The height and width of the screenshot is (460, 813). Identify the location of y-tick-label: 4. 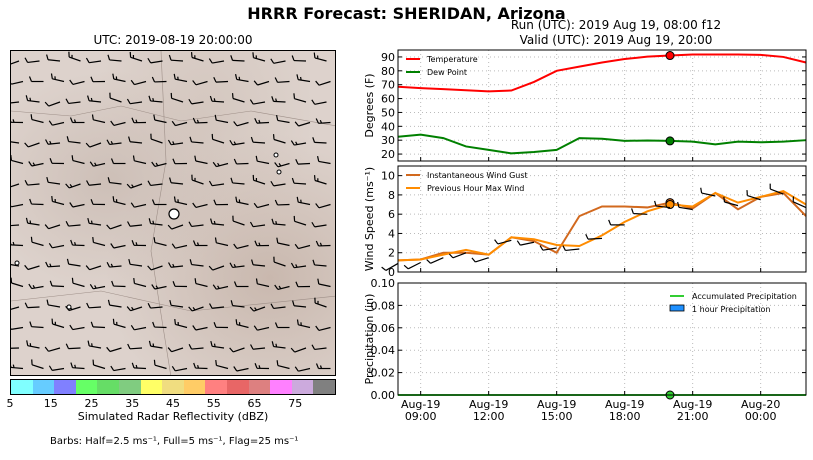
(391, 233).